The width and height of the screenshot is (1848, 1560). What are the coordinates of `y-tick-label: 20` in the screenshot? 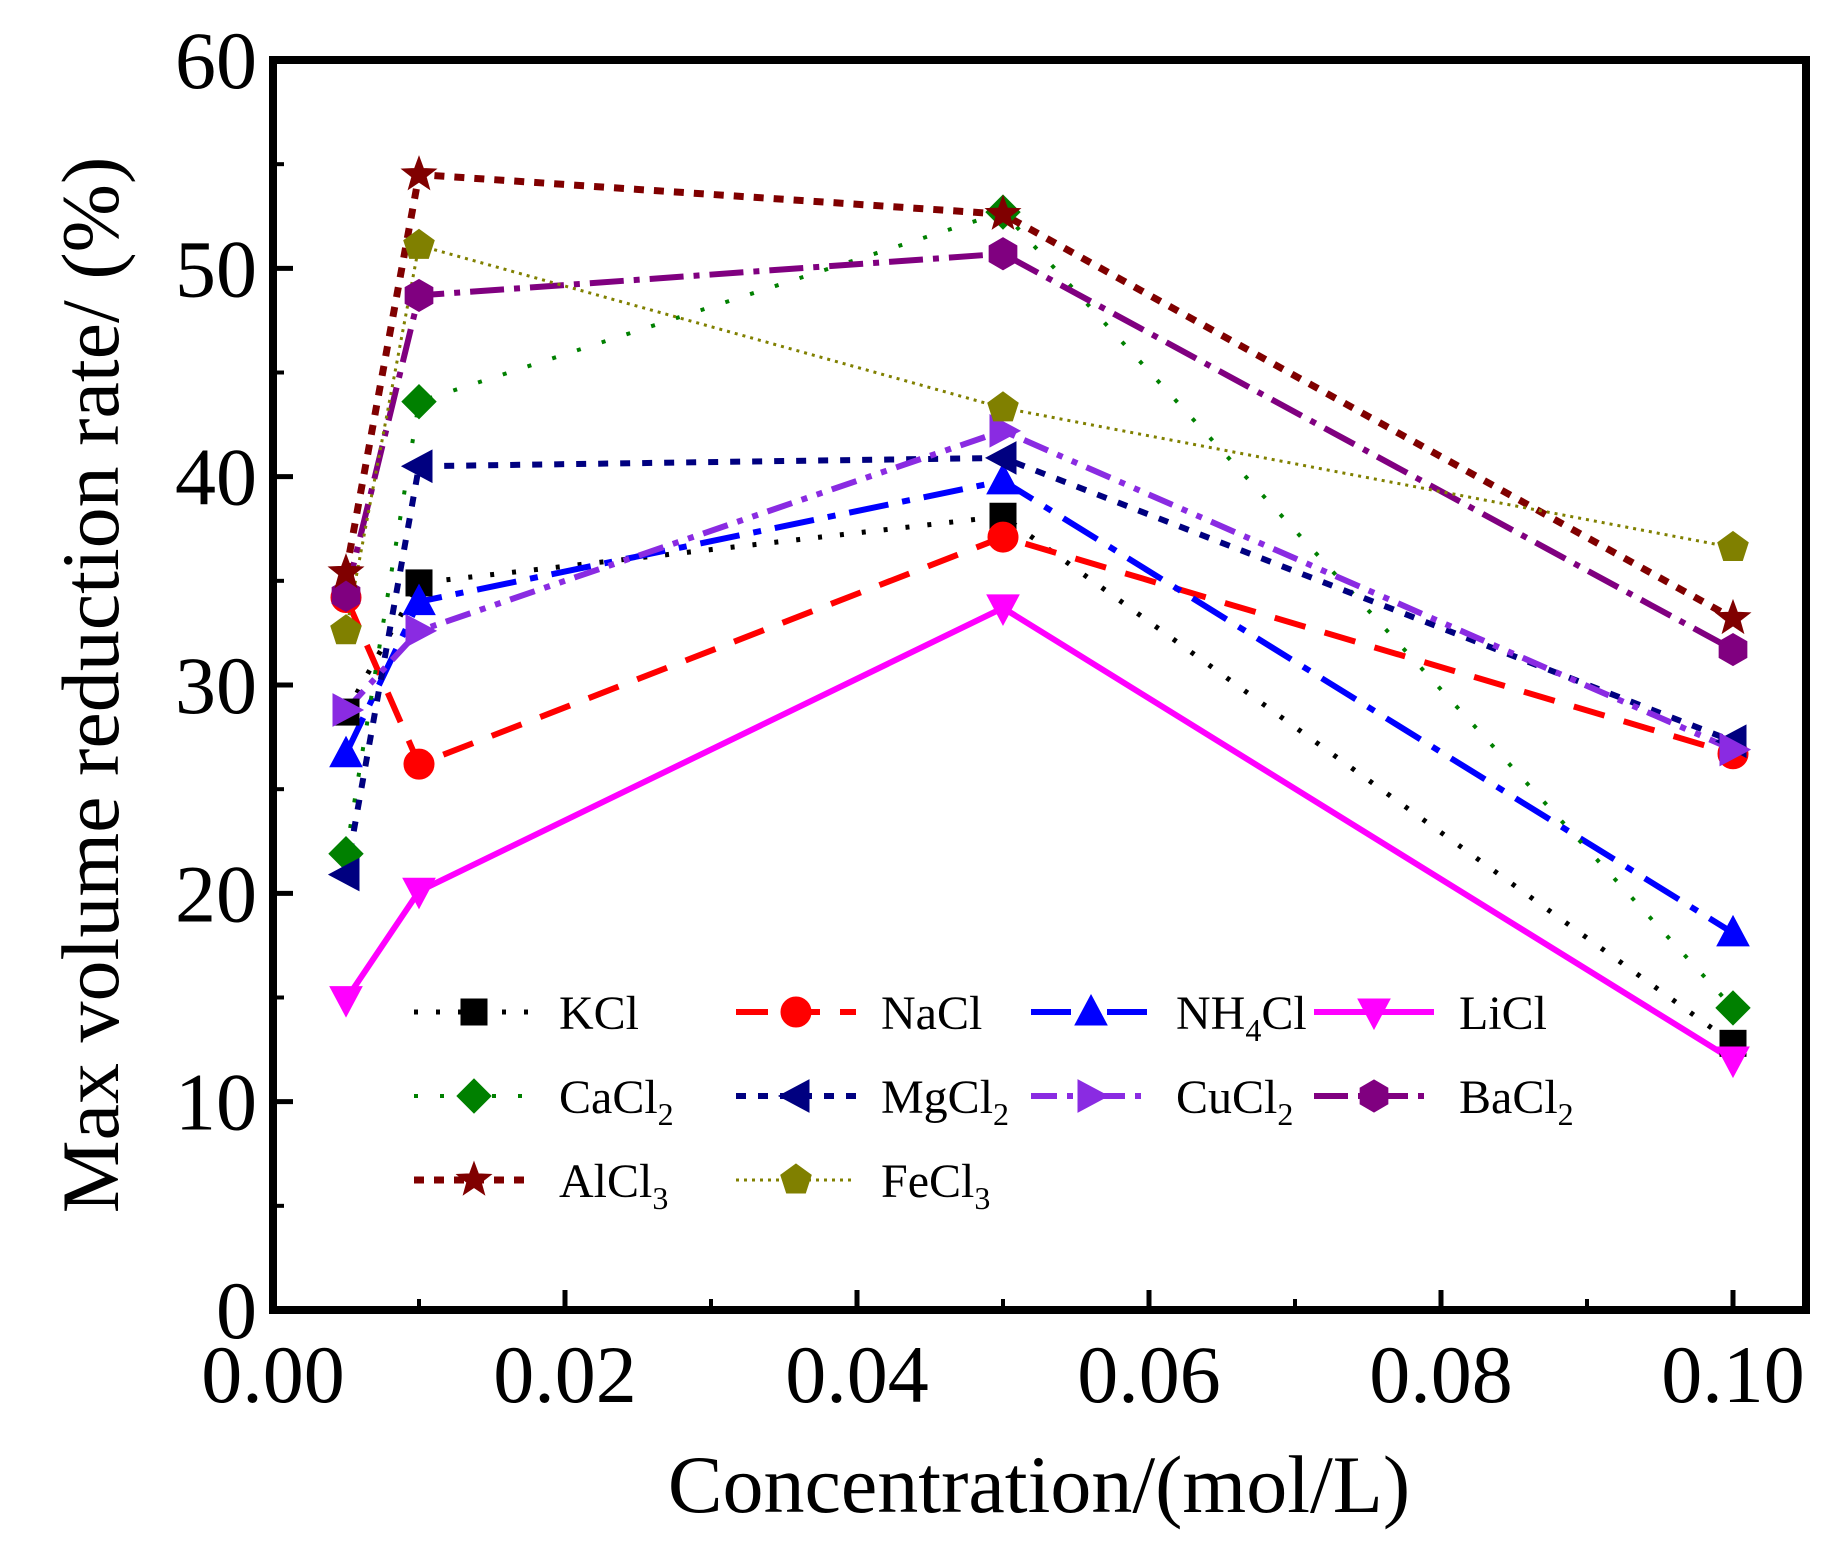 It's located at (216, 893).